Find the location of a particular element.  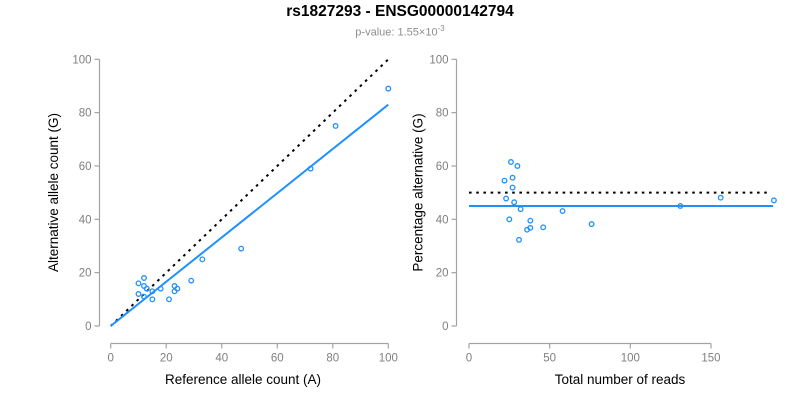

y-axis-title: Alternative allele count (G) is located at coordinates (53, 192).